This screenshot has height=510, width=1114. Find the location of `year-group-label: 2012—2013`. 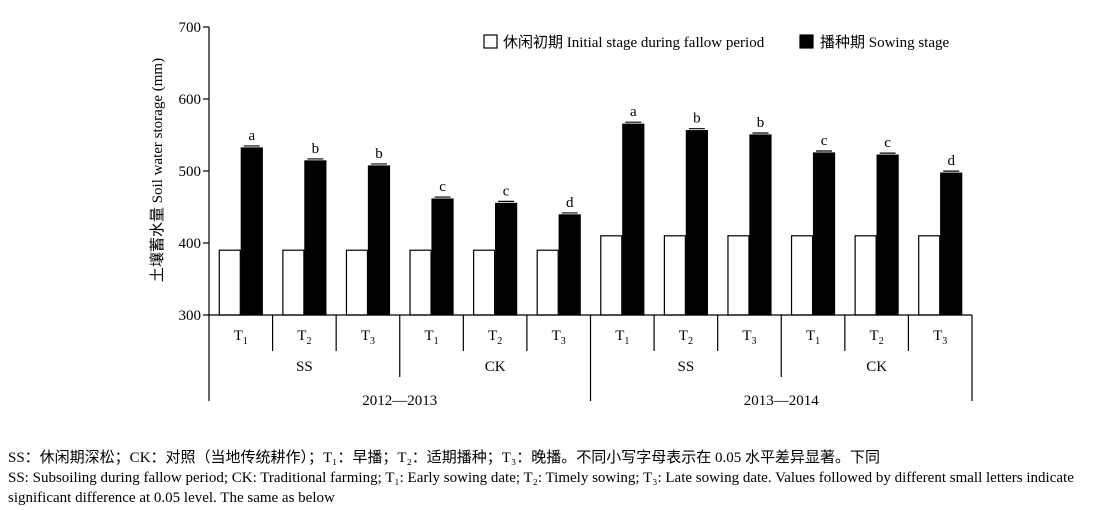

year-group-label: 2012—2013 is located at coordinates (399, 401).